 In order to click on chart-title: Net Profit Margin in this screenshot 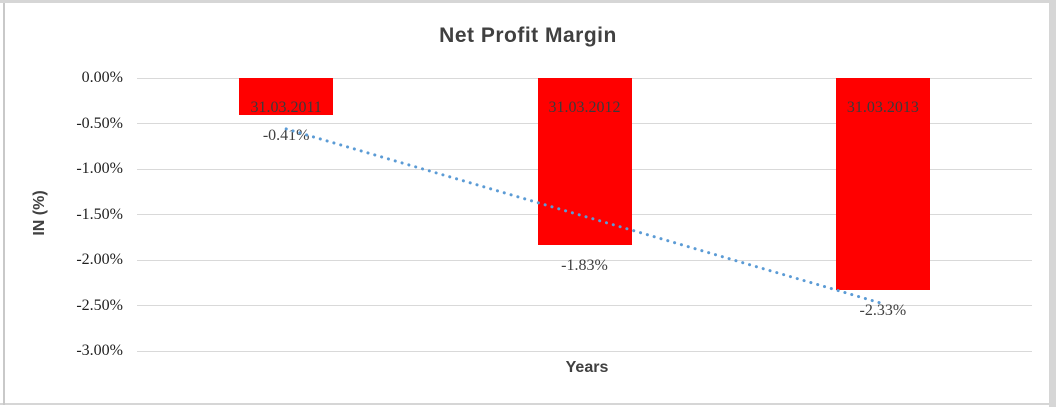, I will do `click(528, 35)`.